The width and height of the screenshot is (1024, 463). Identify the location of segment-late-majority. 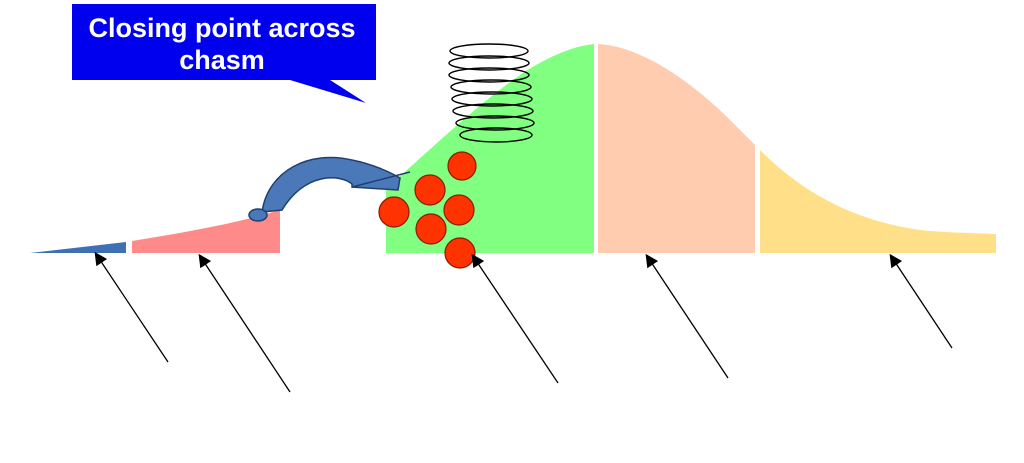
(676, 148).